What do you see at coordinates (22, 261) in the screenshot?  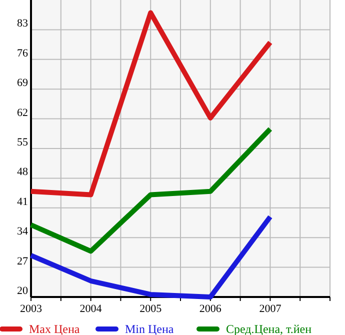 I see `y-tick-label: 27` at bounding box center [22, 261].